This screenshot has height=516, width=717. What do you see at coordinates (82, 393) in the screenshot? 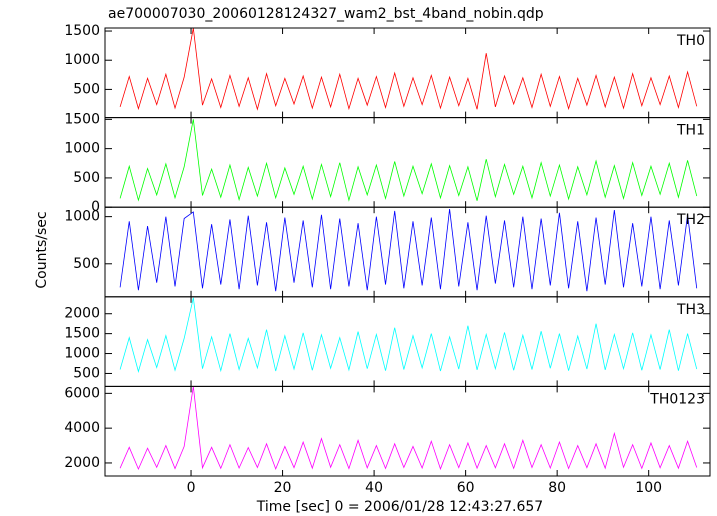
I see `y-tick-label: 6000` at bounding box center [82, 393].